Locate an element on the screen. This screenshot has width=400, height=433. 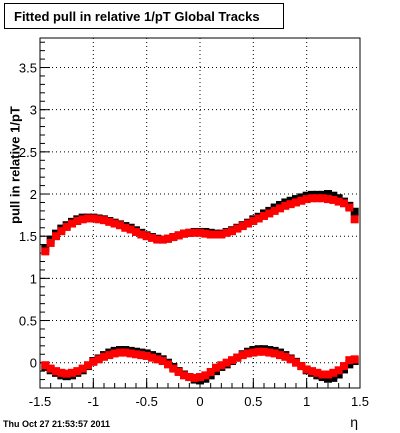
x-tick-label: 1 is located at coordinates (306, 401).